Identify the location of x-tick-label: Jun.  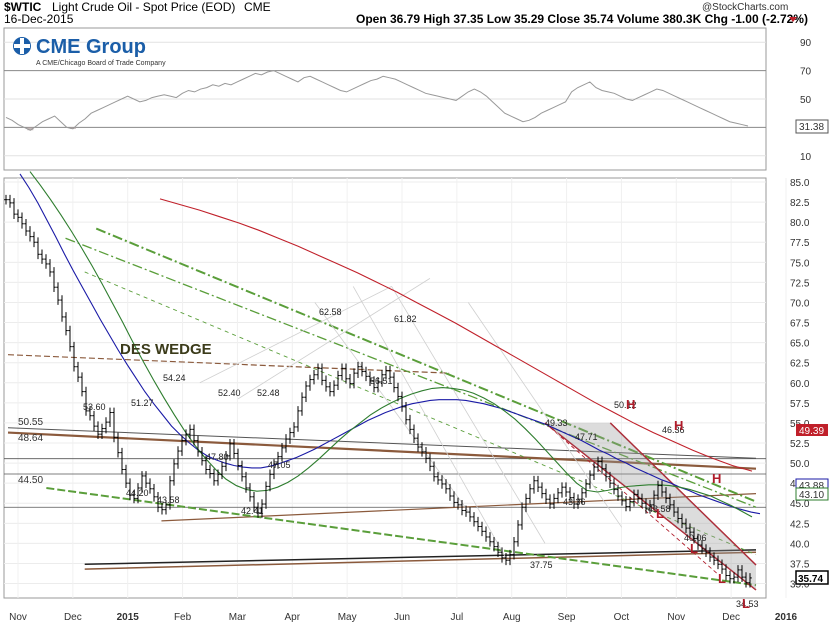
(402, 617).